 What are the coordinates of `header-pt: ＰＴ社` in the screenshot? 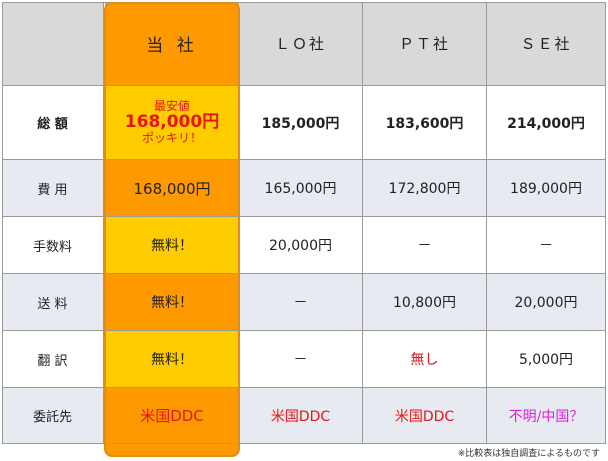 It's located at (425, 44).